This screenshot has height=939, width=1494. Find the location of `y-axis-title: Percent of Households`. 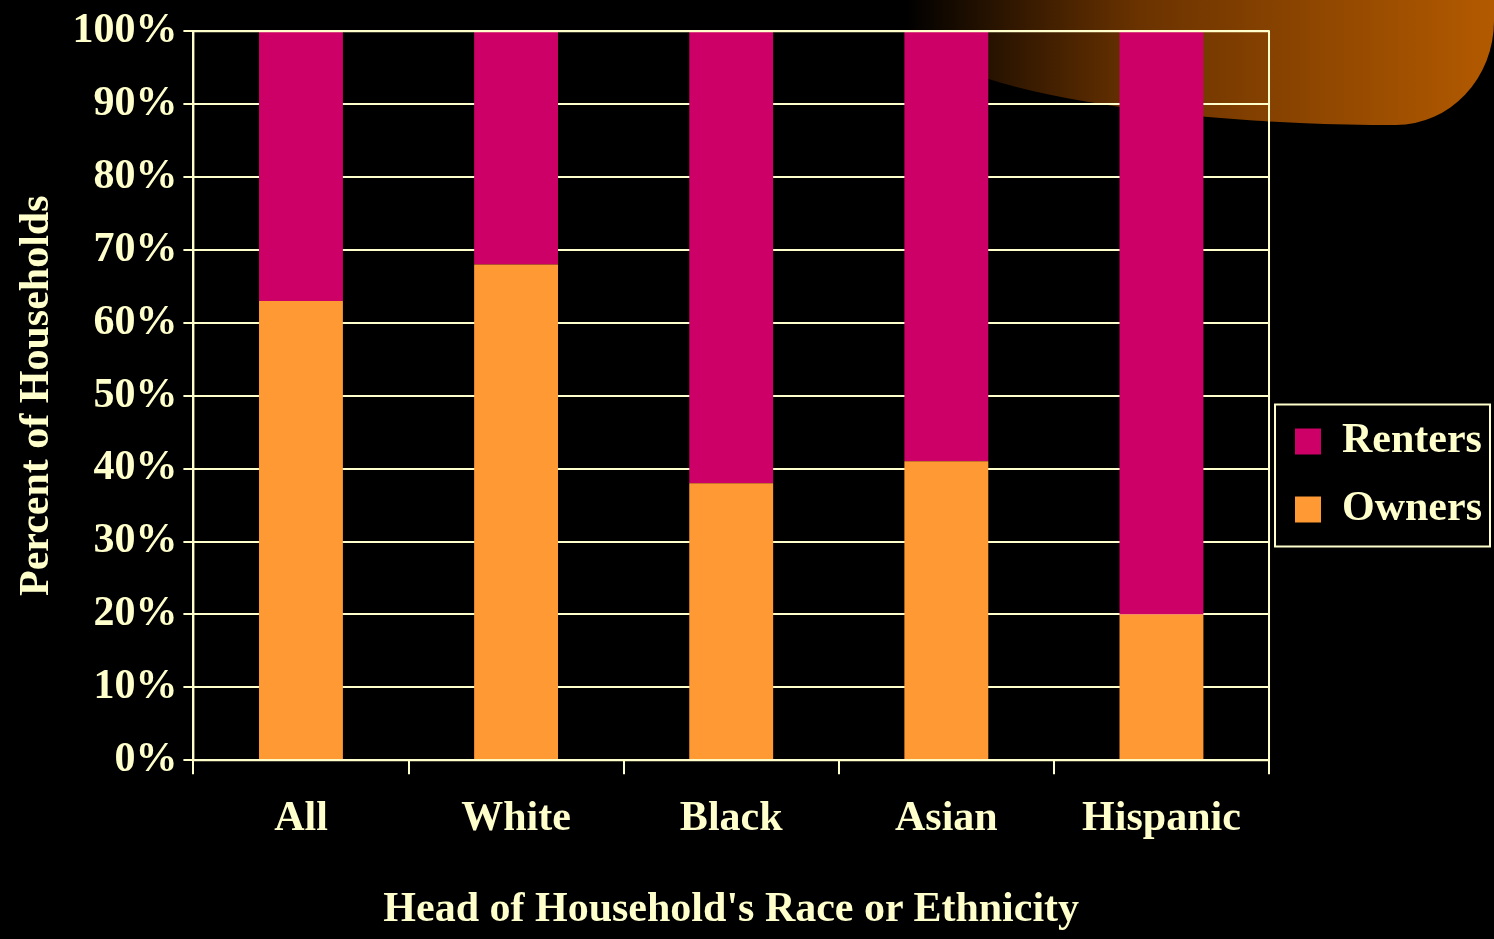

y-axis-title: Percent of Households is located at coordinates (34, 395).